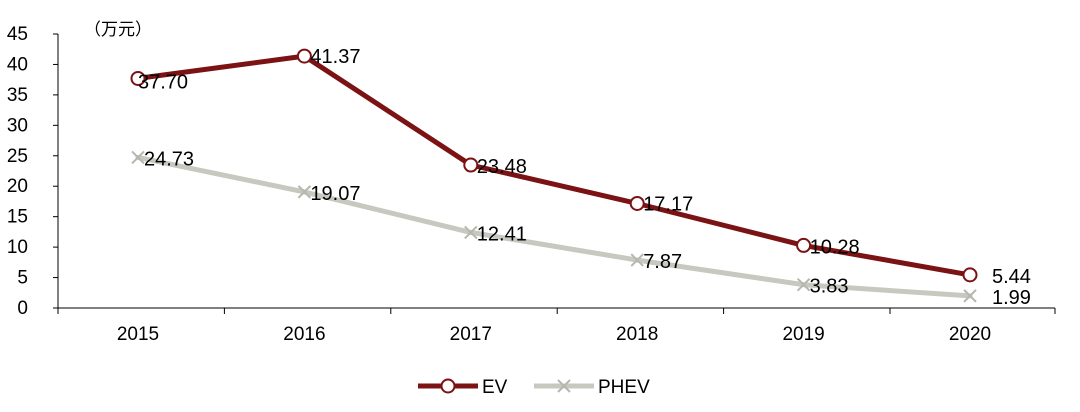 This screenshot has width=1080, height=412. Describe the element at coordinates (17, 247) in the screenshot. I see `y-tick-label: 10` at that location.